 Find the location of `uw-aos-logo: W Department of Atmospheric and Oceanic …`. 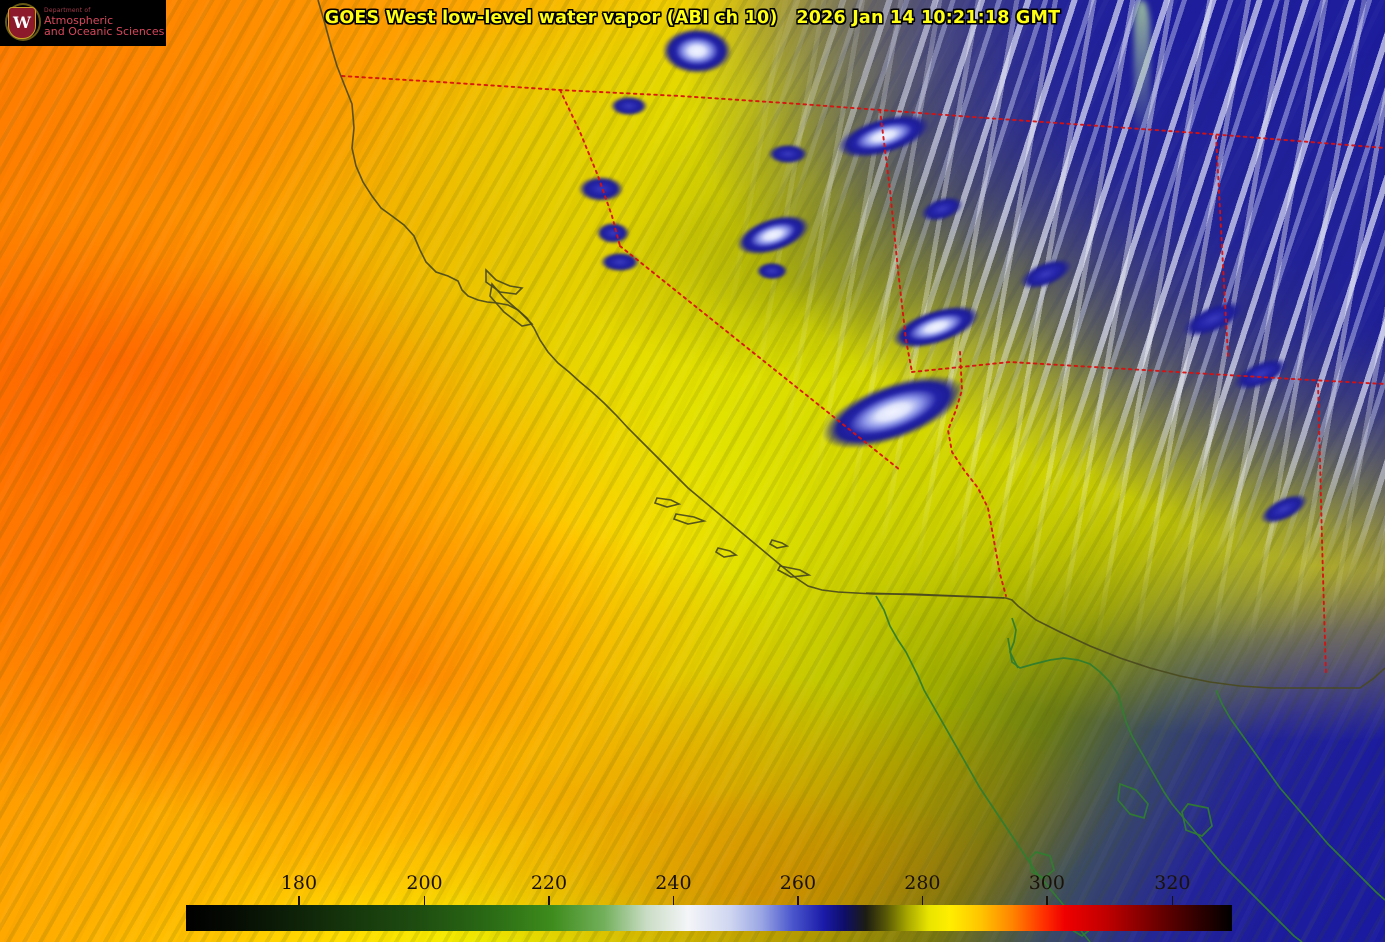

uw-aos-logo: W Department of Atmospheric and Oceanic … is located at coordinates (83, 23).